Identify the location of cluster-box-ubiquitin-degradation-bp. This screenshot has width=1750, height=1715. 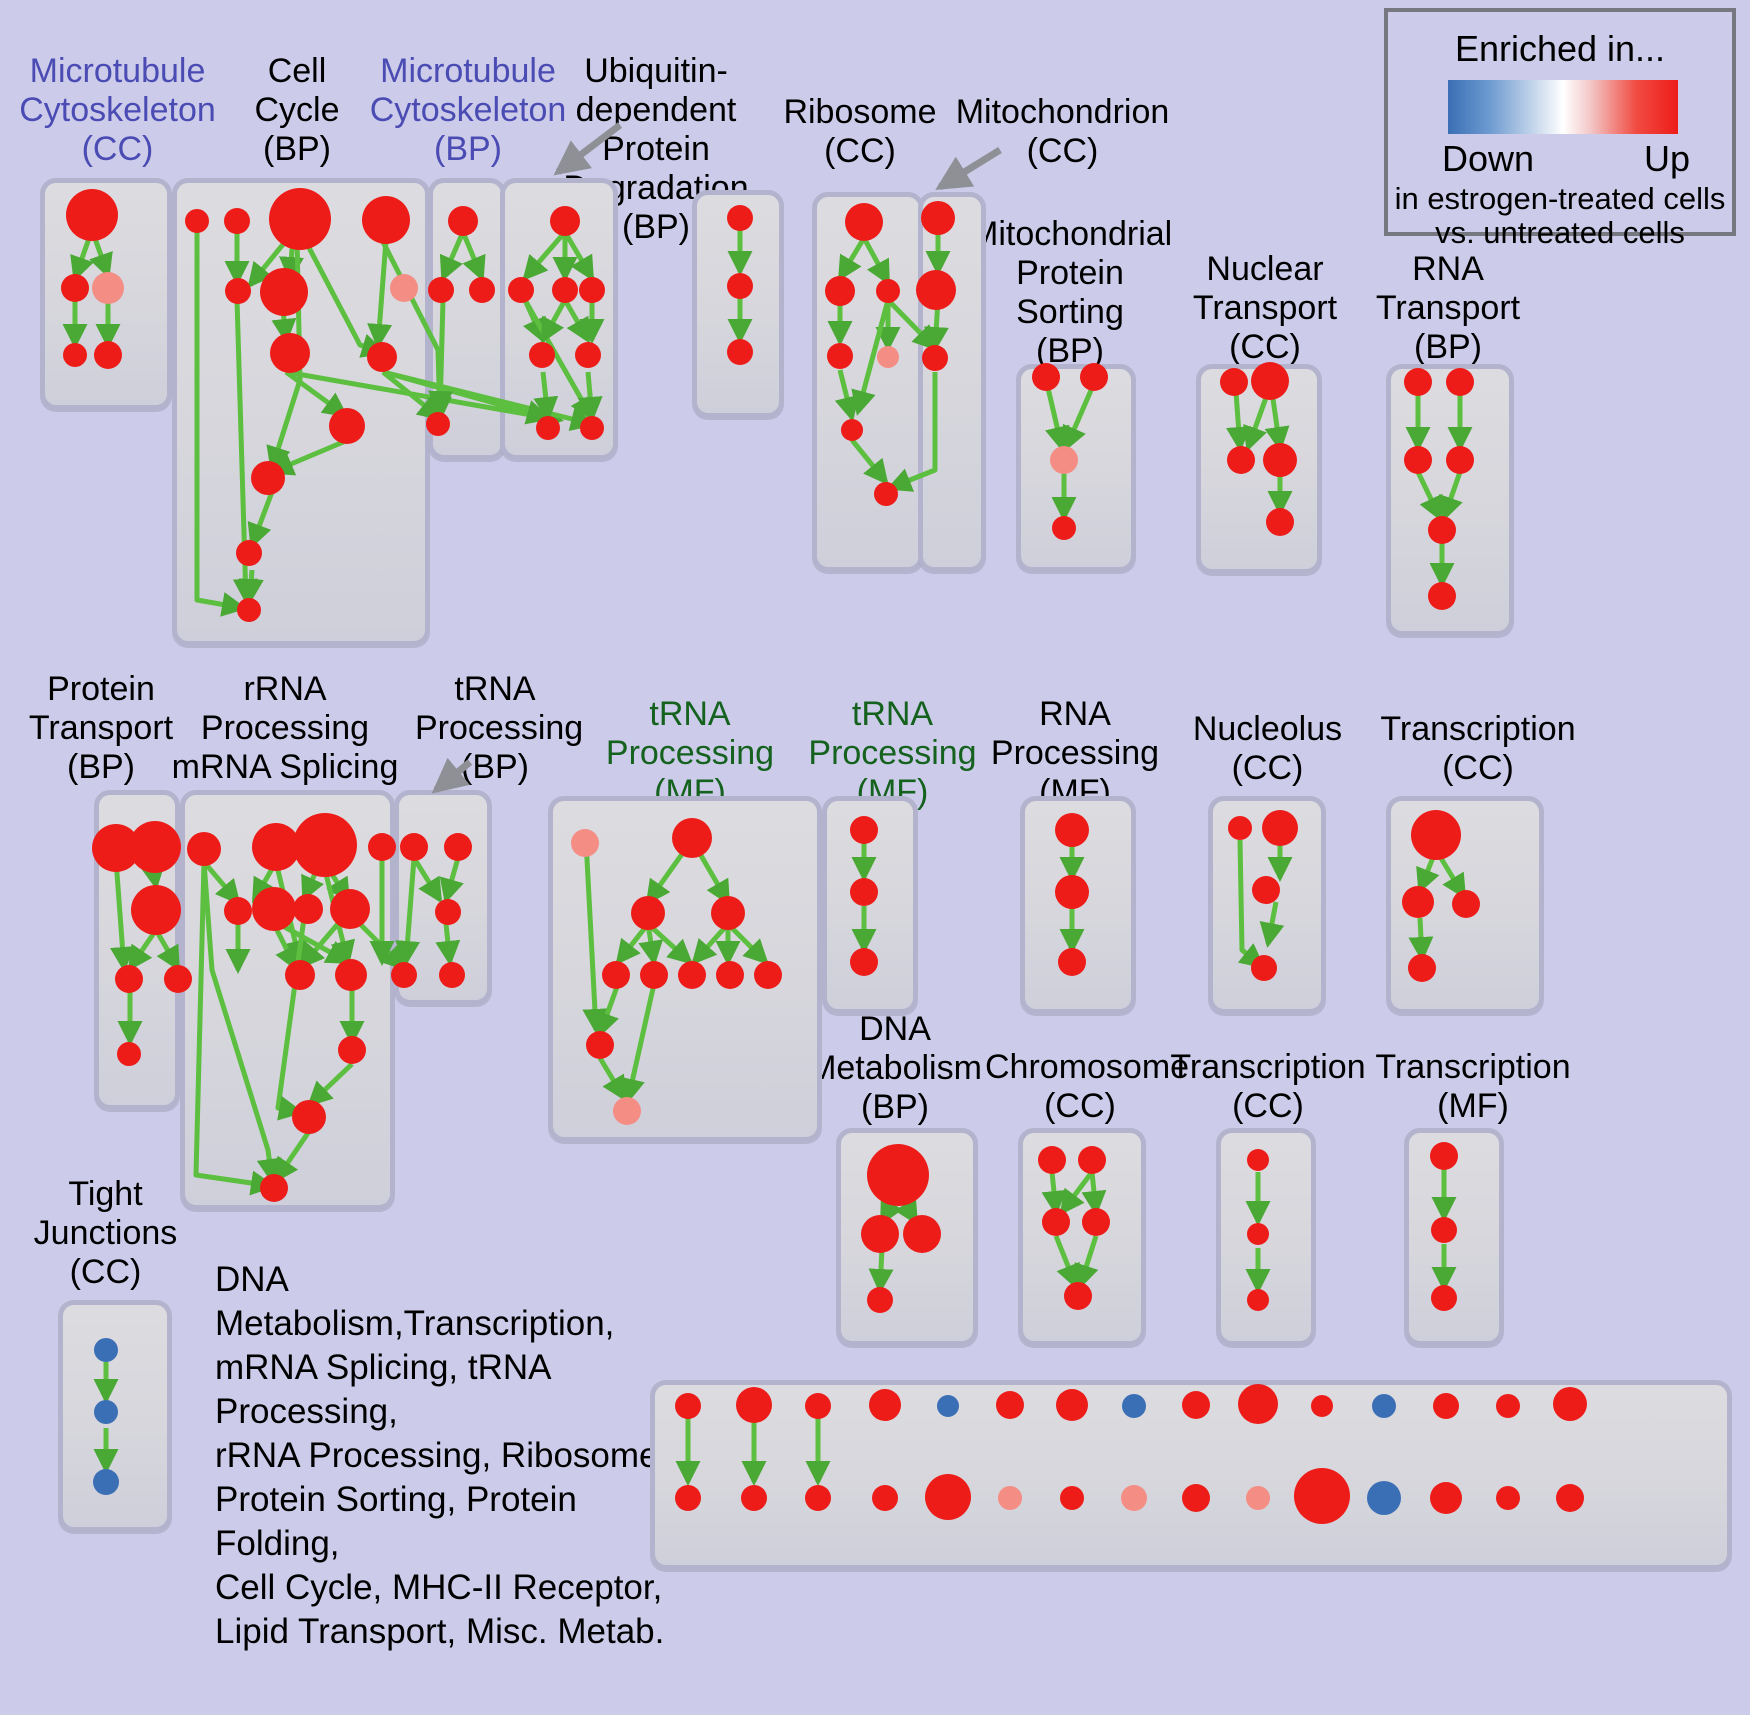
(559, 319).